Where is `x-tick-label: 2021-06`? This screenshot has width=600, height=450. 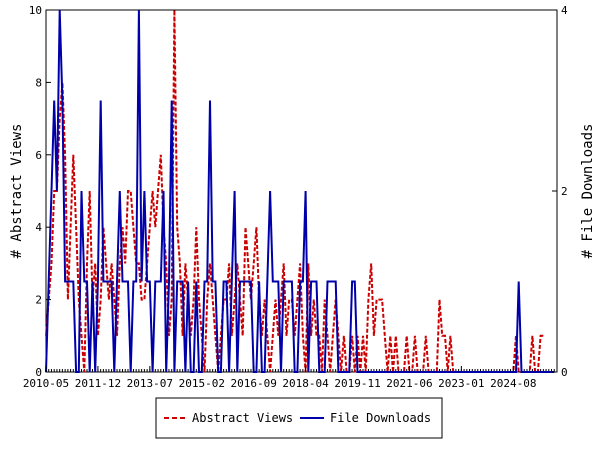
x-tick-label: 2021-06 is located at coordinates (409, 383).